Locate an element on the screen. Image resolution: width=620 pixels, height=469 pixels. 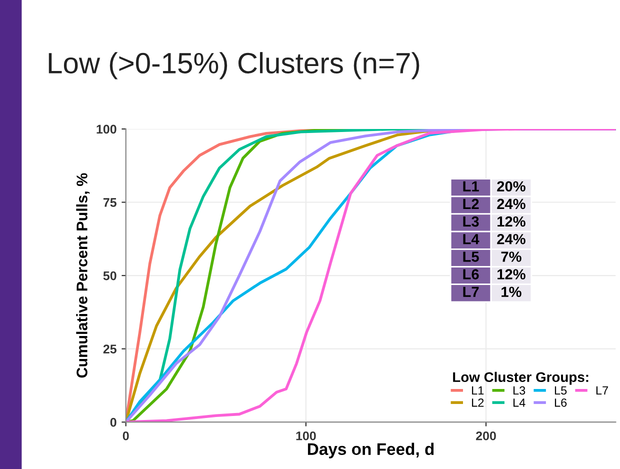
annotation: L6 is located at coordinates (471, 274).